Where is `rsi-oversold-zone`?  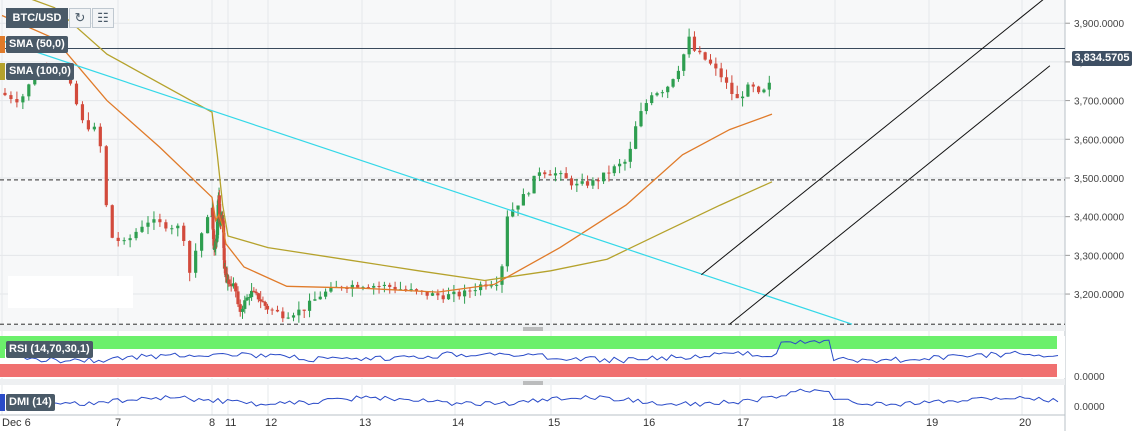
rsi-oversold-zone is located at coordinates (528, 370).